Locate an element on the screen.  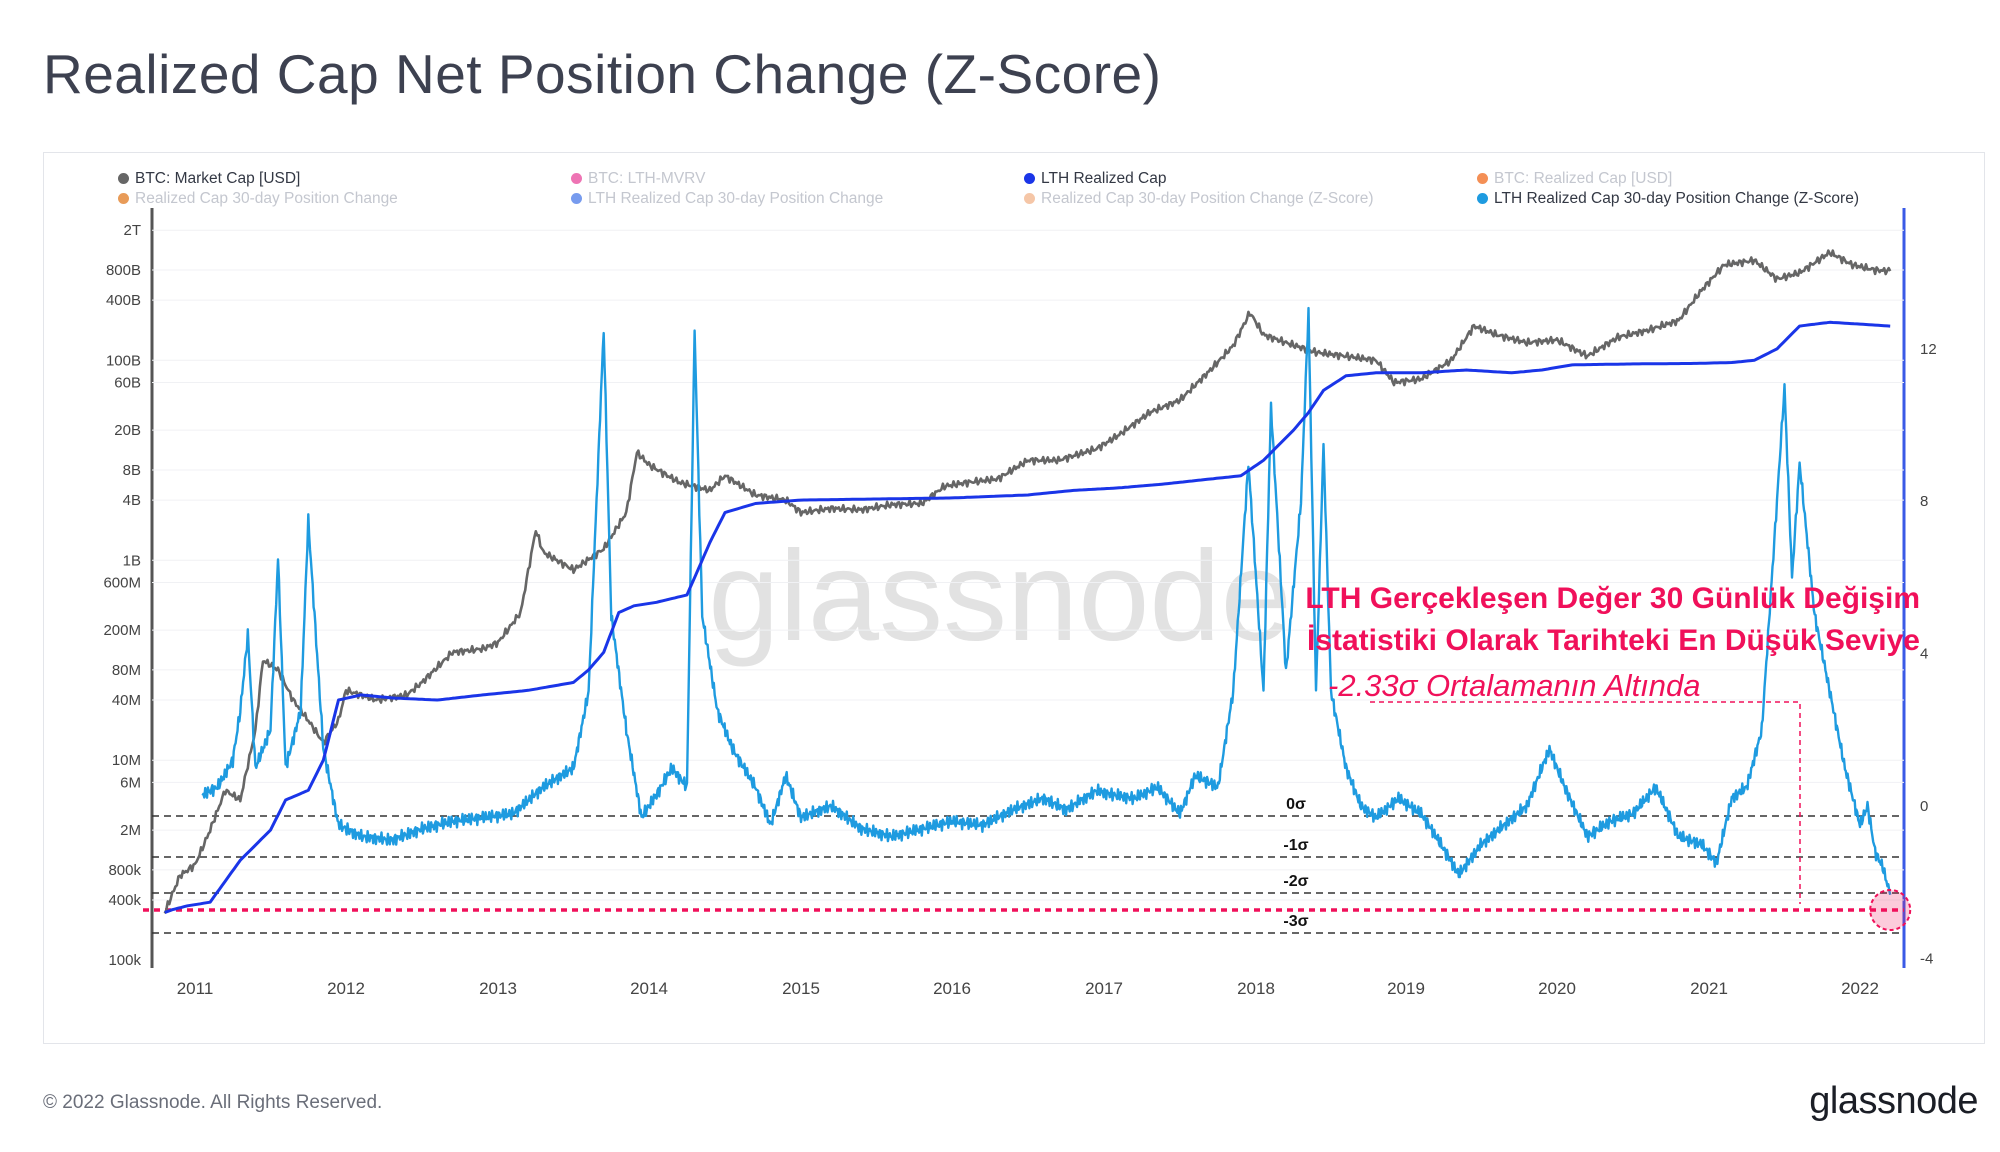
left-tick-label: 20B is located at coordinates (127, 430).